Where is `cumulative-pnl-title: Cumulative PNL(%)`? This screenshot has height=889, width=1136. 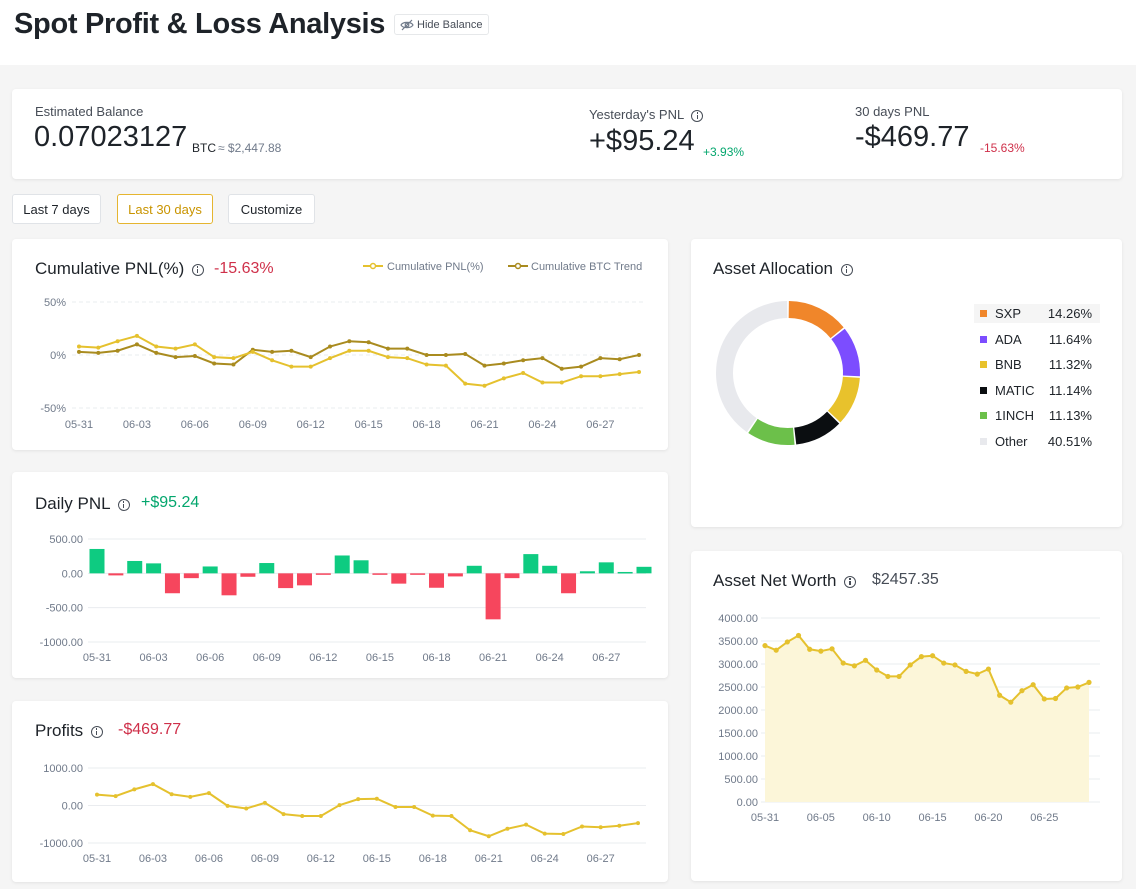
cumulative-pnl-title: Cumulative PNL(%) is located at coordinates (119, 269).